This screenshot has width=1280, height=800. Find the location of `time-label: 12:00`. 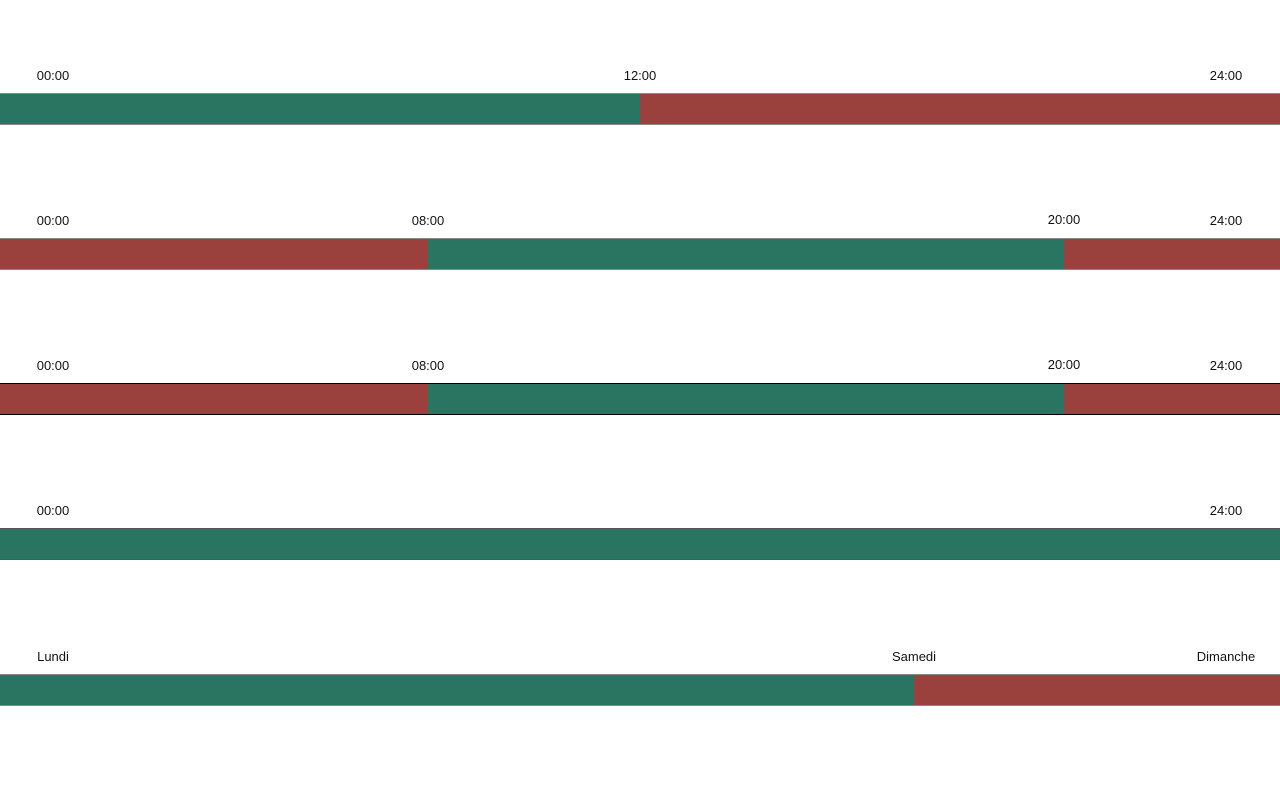

time-label: 12:00 is located at coordinates (640, 75).